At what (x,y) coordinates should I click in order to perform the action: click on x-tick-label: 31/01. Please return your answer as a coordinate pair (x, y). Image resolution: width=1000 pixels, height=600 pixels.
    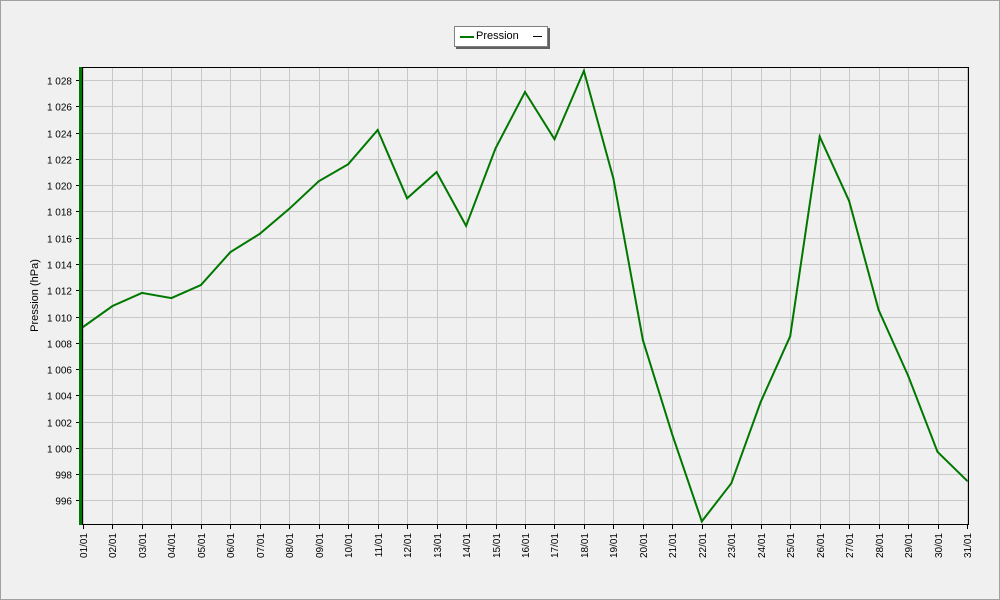
    Looking at the image, I should click on (968, 545).